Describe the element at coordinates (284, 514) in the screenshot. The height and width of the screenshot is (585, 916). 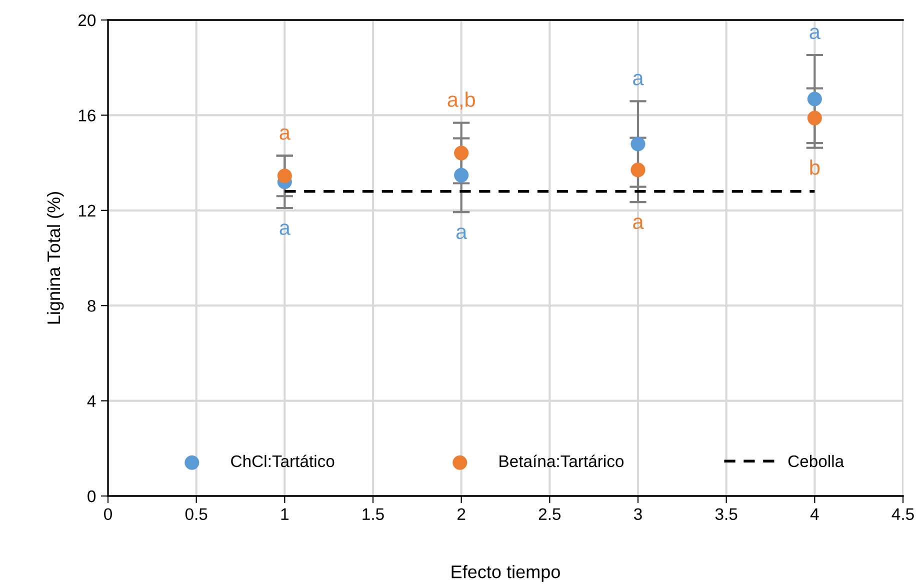
I see `x-tick-label: 1` at that location.